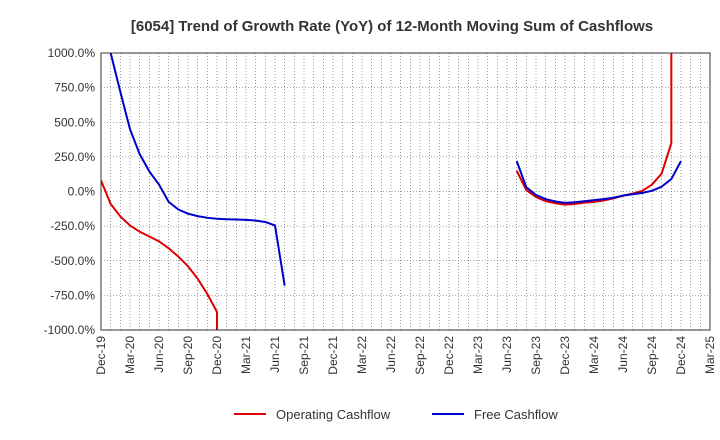 The width and height of the screenshot is (720, 440). I want to click on y-tick-label: 1000.0%, so click(72, 53).